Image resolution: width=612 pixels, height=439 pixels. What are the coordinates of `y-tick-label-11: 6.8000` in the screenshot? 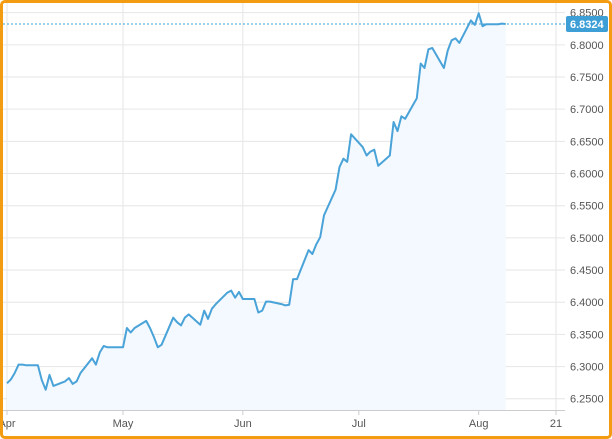 It's located at (587, 46).